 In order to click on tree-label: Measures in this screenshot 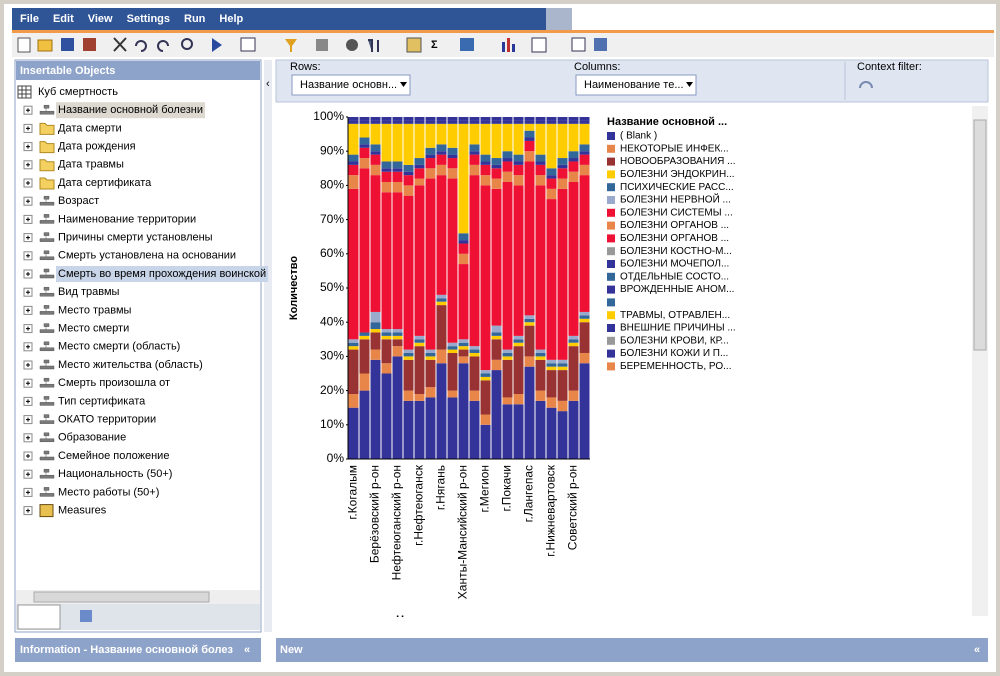, I will do `click(82, 511)`.